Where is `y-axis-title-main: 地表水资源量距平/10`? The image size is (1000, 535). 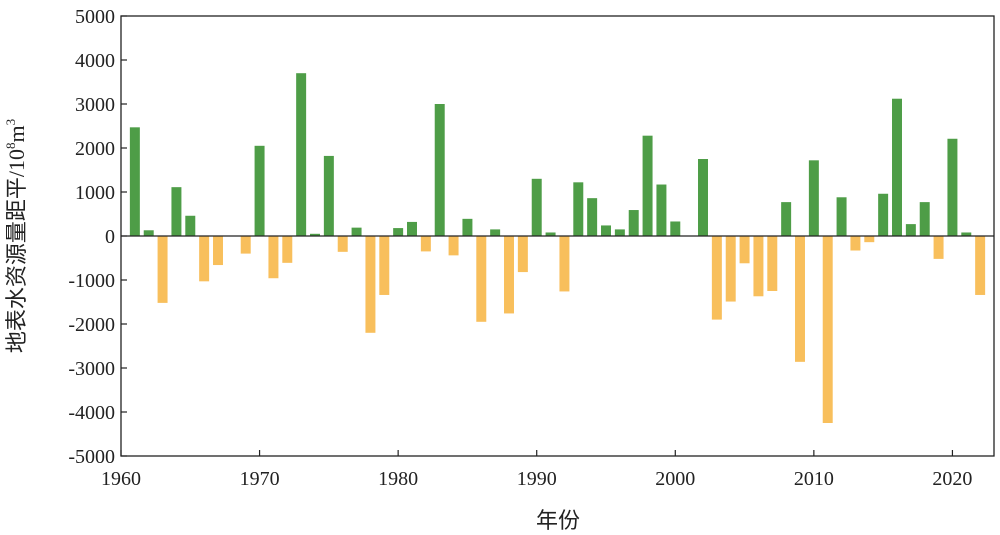
y-axis-title-main: 地表水资源量距平/10 is located at coordinates (16, 251).